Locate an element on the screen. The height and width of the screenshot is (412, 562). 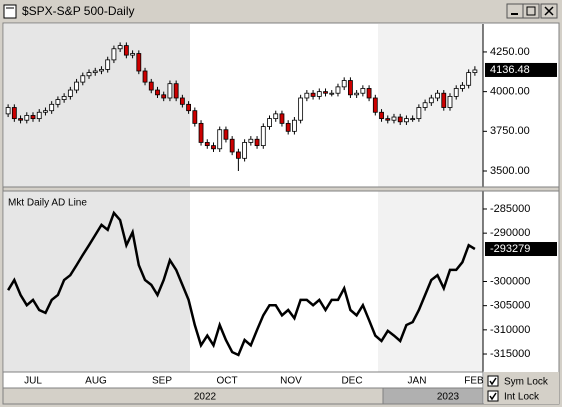
y-tick-label: -310000 is located at coordinates (510, 330).